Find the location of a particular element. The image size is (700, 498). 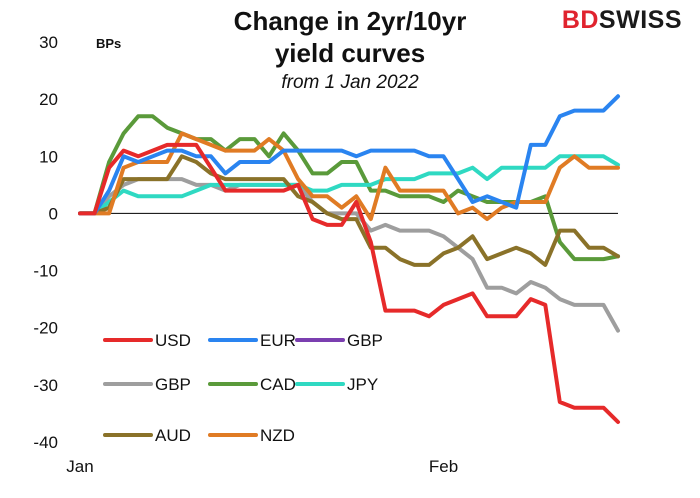

y-tick-label: -30 is located at coordinates (45, 385).